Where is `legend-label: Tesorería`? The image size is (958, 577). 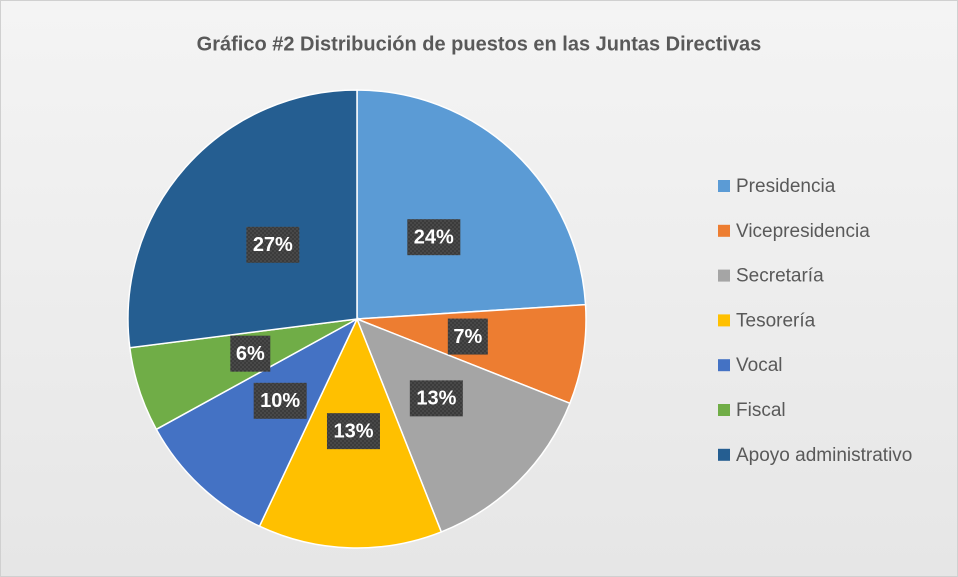
legend-label: Tesorería is located at coordinates (776, 320).